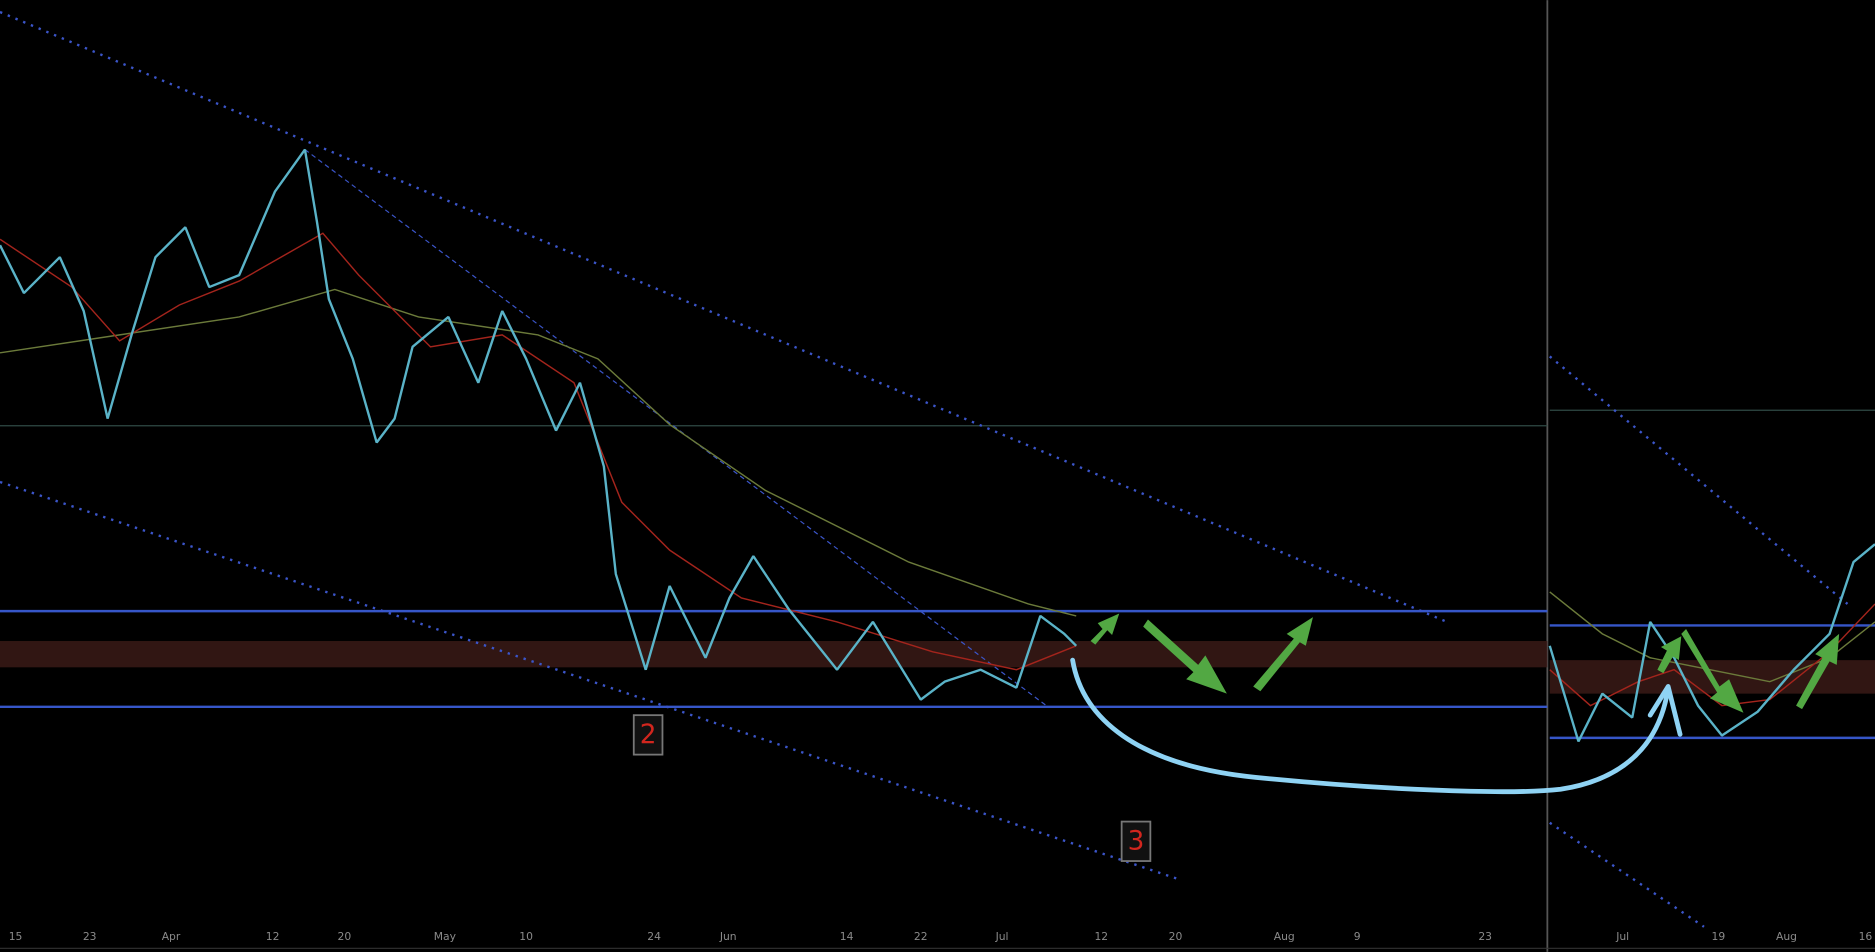  Describe the element at coordinates (654, 936) in the screenshot. I see `x-tick-label: 24` at that location.